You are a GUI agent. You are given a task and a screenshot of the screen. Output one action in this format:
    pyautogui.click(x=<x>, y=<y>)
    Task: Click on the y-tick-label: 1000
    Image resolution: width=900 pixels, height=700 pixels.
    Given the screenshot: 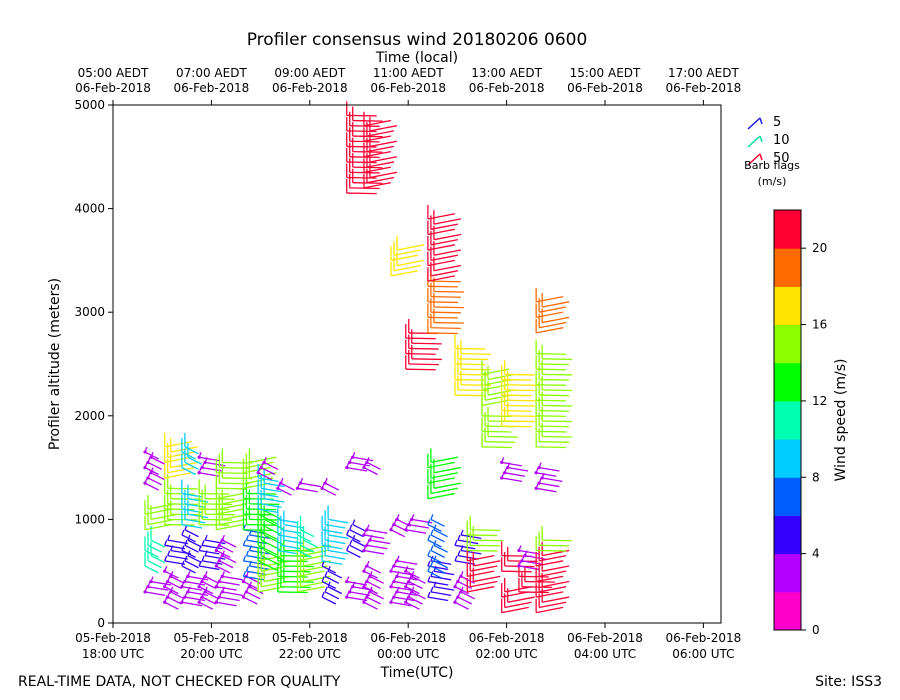 What is the action you would take?
    pyautogui.click(x=89, y=519)
    